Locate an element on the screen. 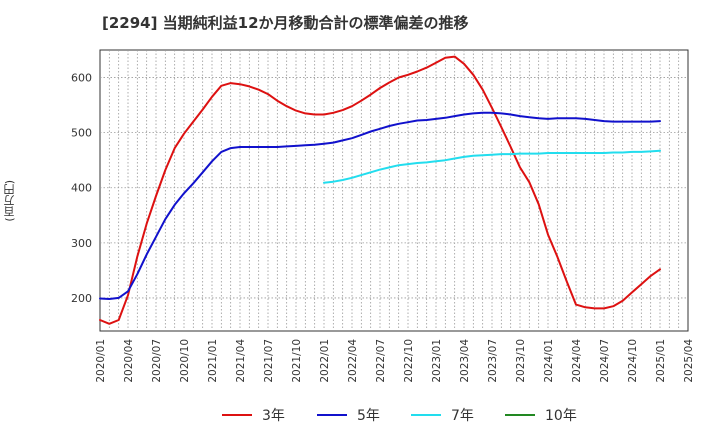 The width and height of the screenshot is (720, 440). x-tick-label: 2023/01 is located at coordinates (437, 361).